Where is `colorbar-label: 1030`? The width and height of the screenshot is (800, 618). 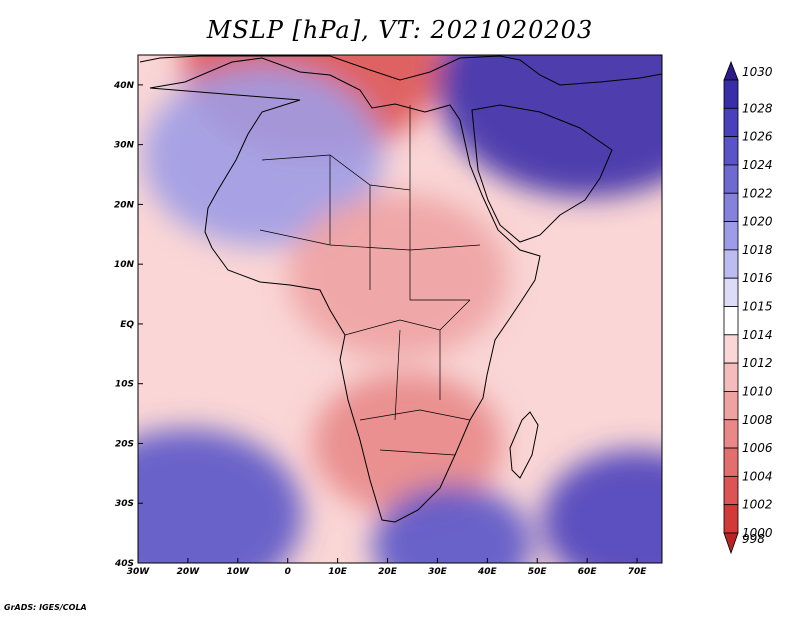
colorbar-label: 1030 is located at coordinates (757, 72).